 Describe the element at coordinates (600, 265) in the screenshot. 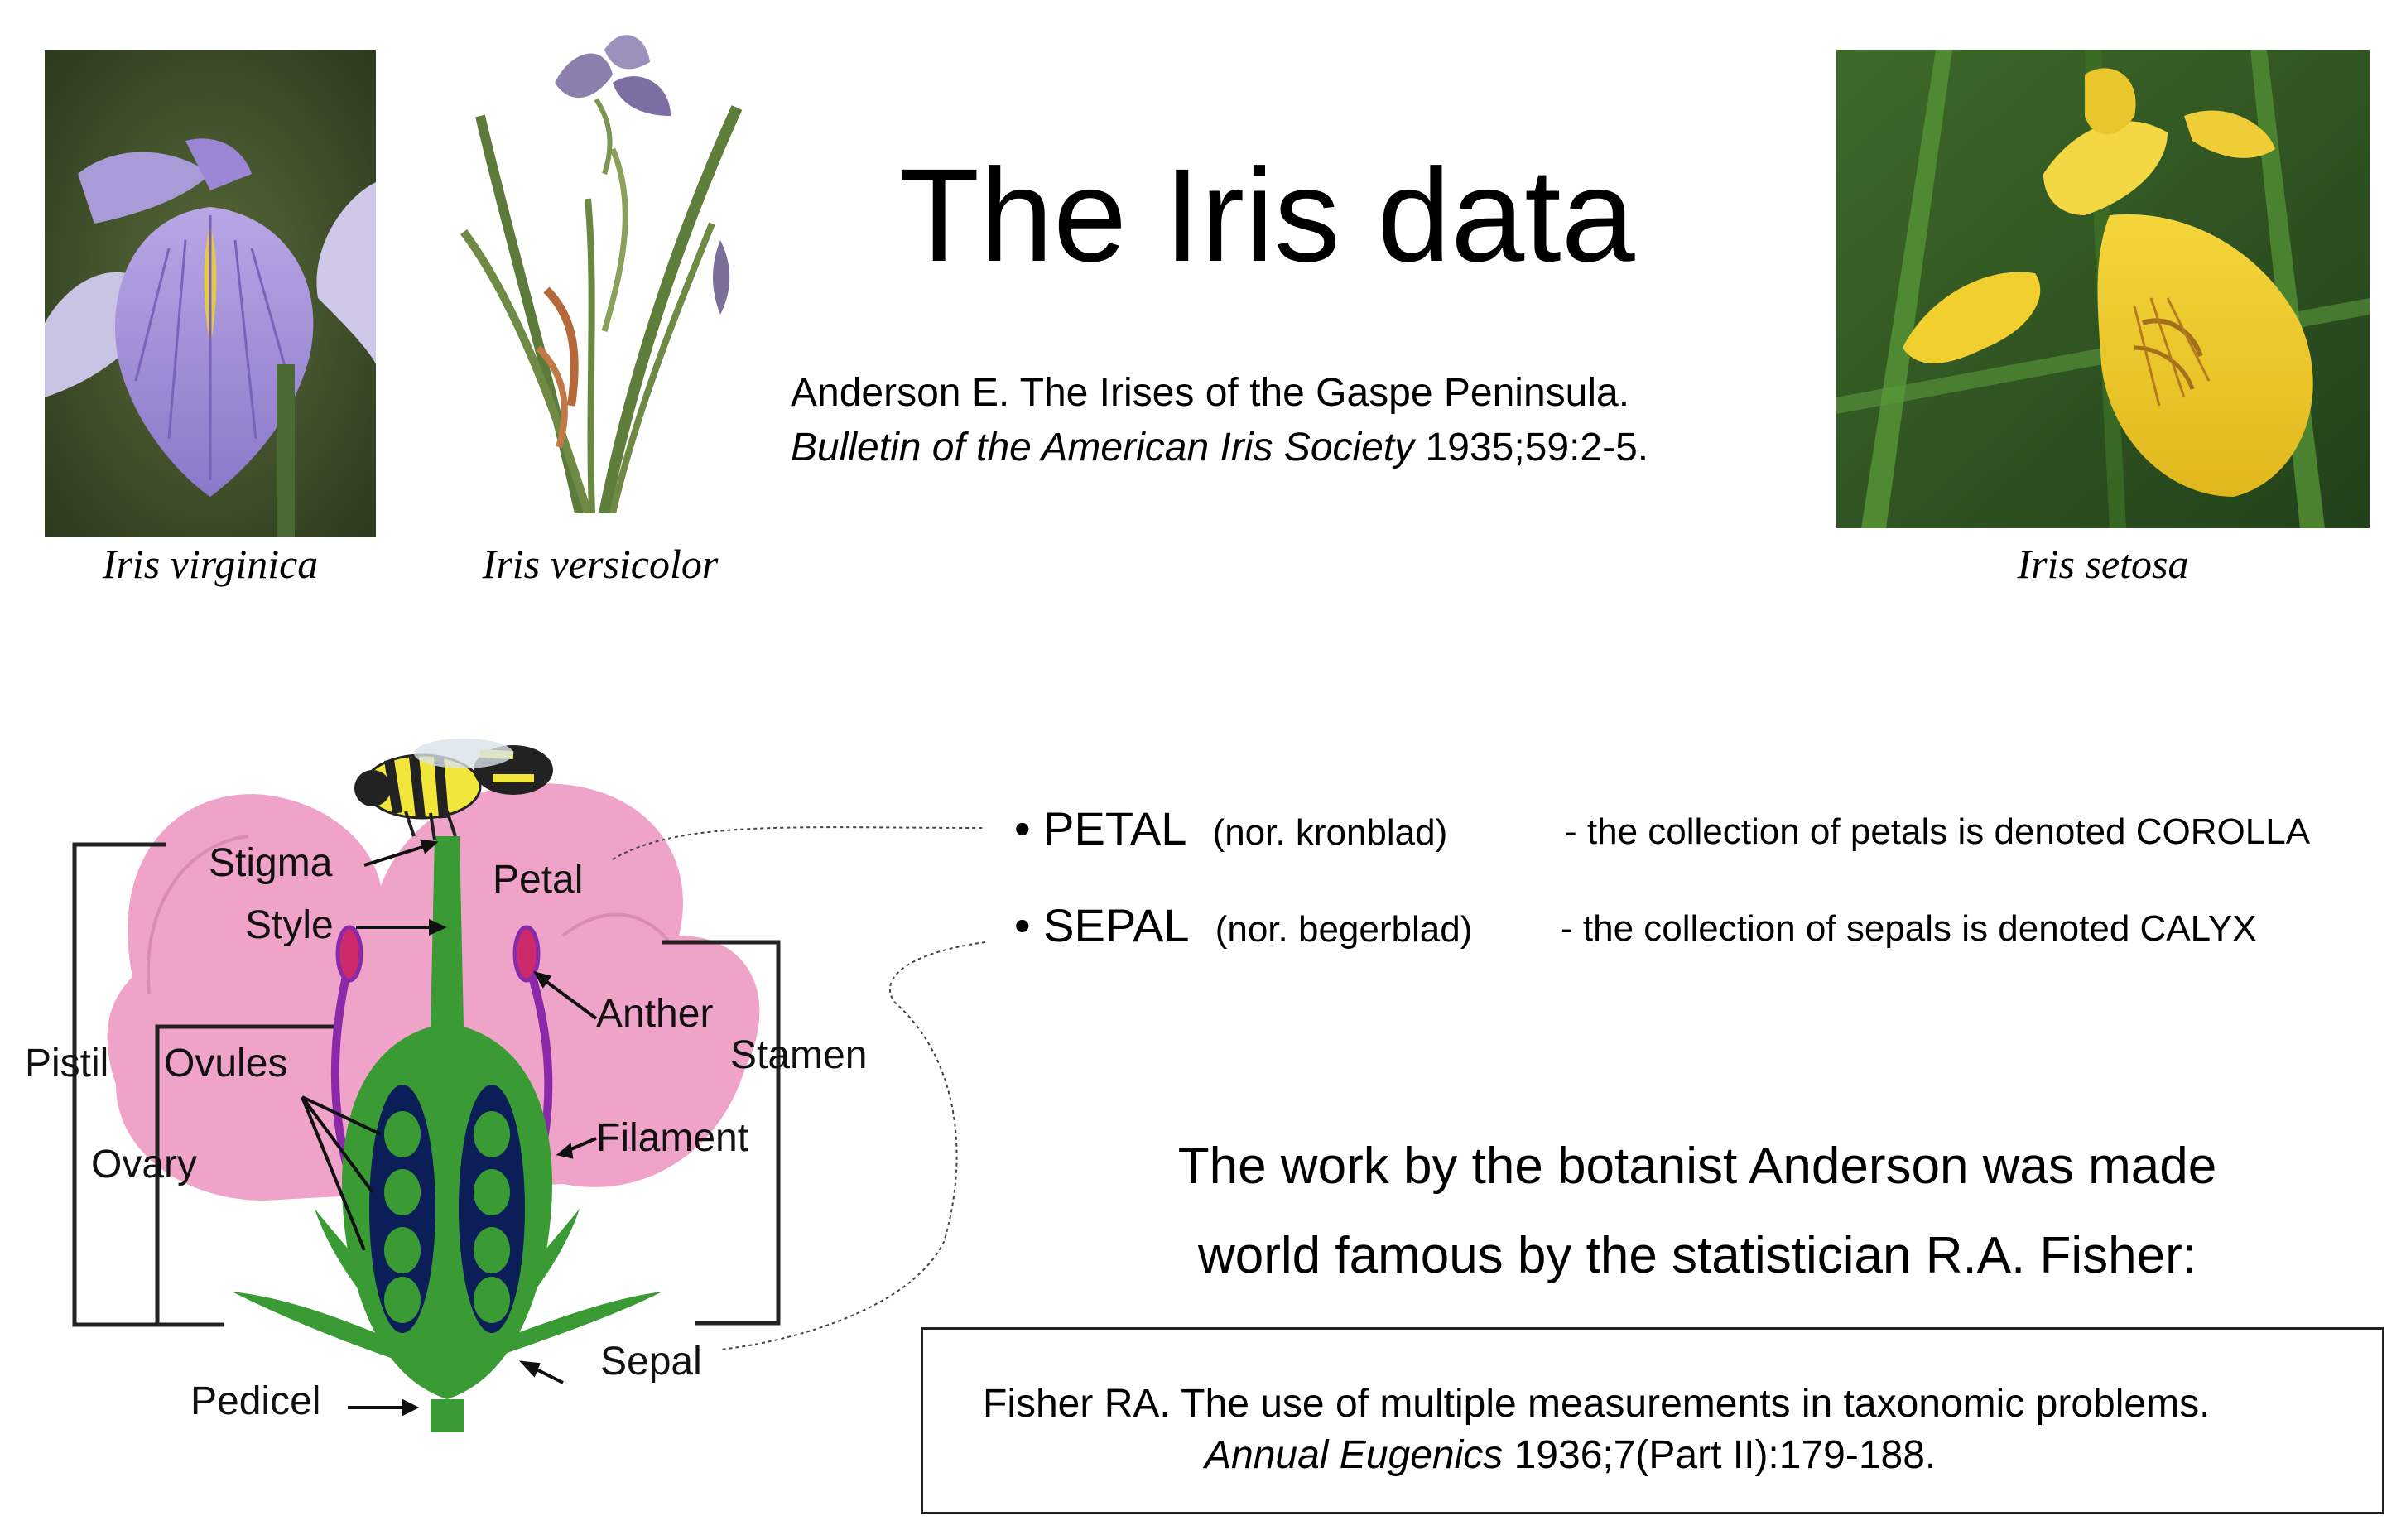

I see `iris-versicolor-illustration` at that location.